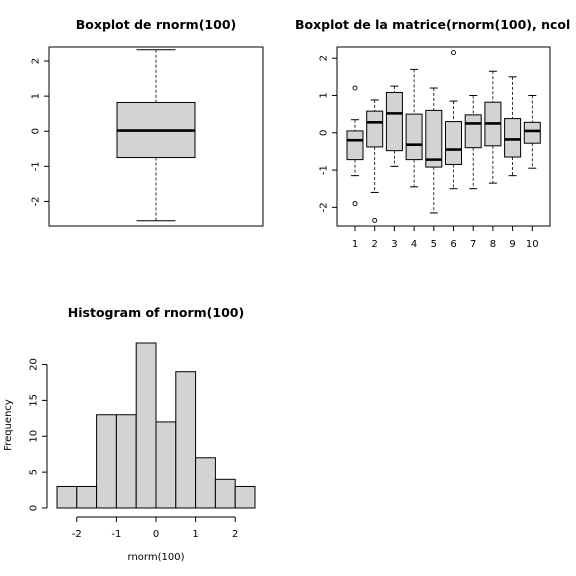 Image resolution: width=576 pixels, height=576 pixels. I want to click on boxplot-2-x-tick-label: 10, so click(532, 244).